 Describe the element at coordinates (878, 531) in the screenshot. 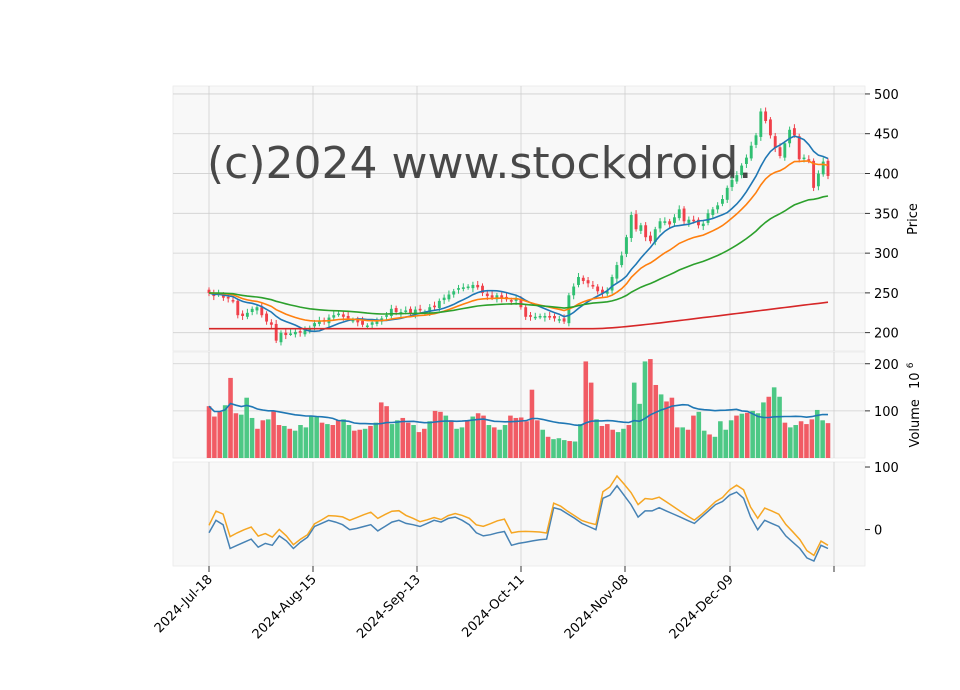

I see `oscillator-y-tick-label: 0` at that location.